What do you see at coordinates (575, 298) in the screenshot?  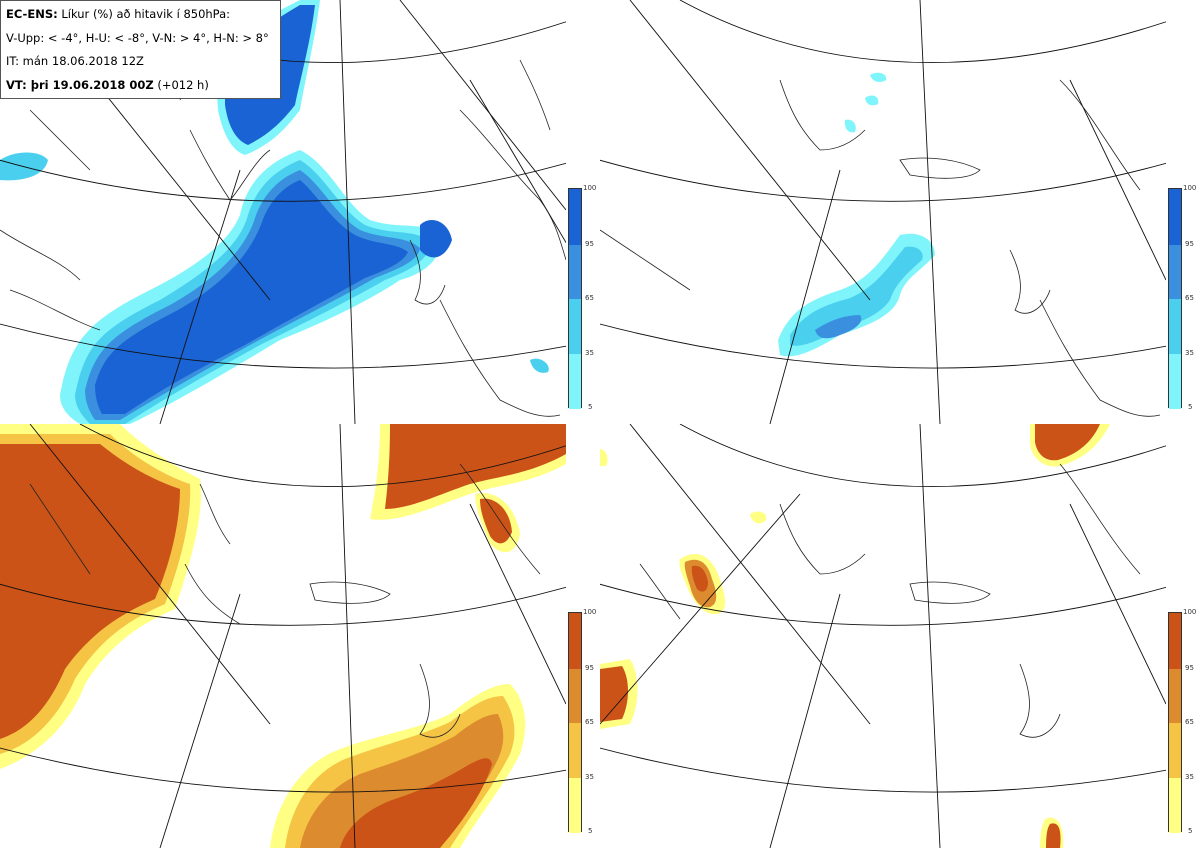 I see `colorbar-top-left` at bounding box center [575, 298].